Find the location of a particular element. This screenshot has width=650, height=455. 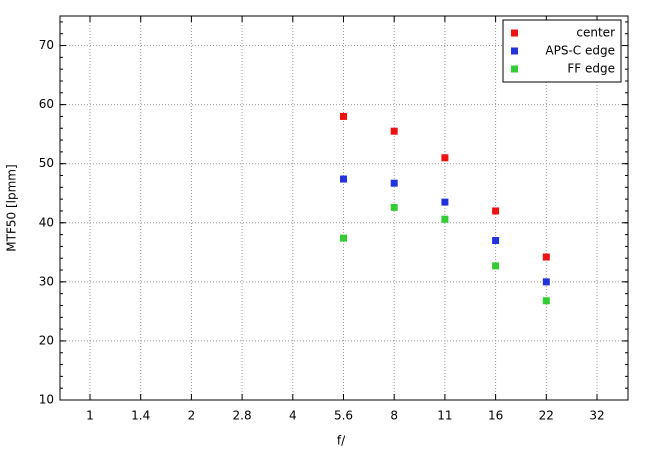

legend-box is located at coordinates (562, 51).